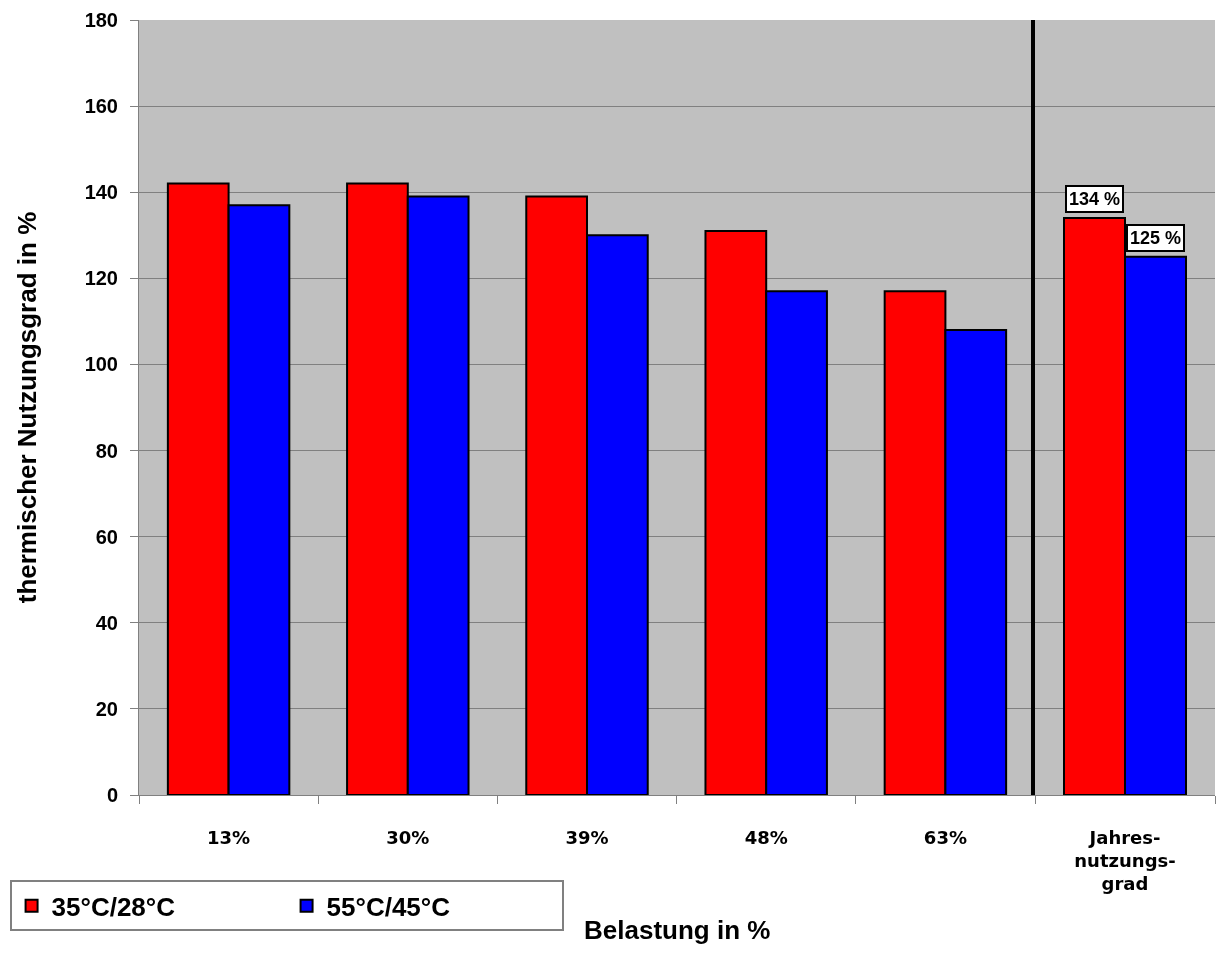 The width and height of the screenshot is (1226, 975). Describe the element at coordinates (106, 708) in the screenshot. I see `y-tick-label: 20` at that location.